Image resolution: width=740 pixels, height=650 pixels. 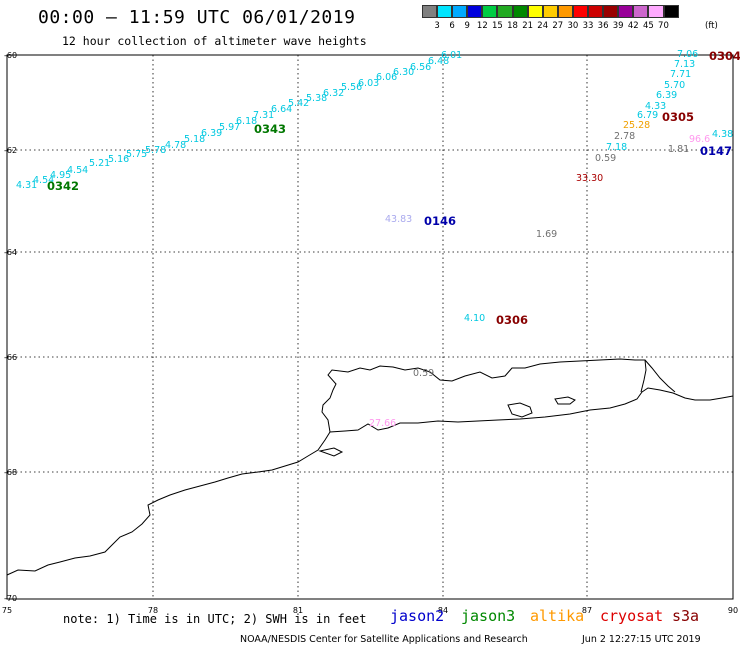 What do you see at coordinates (557, 616) in the screenshot?
I see `legend-altika: altika` at bounding box center [557, 616].